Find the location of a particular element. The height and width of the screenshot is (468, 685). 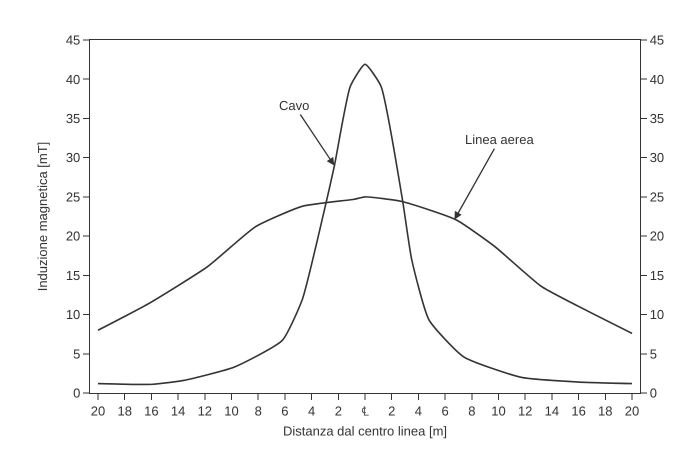

y-tick-label: 10 is located at coordinates (73, 314).